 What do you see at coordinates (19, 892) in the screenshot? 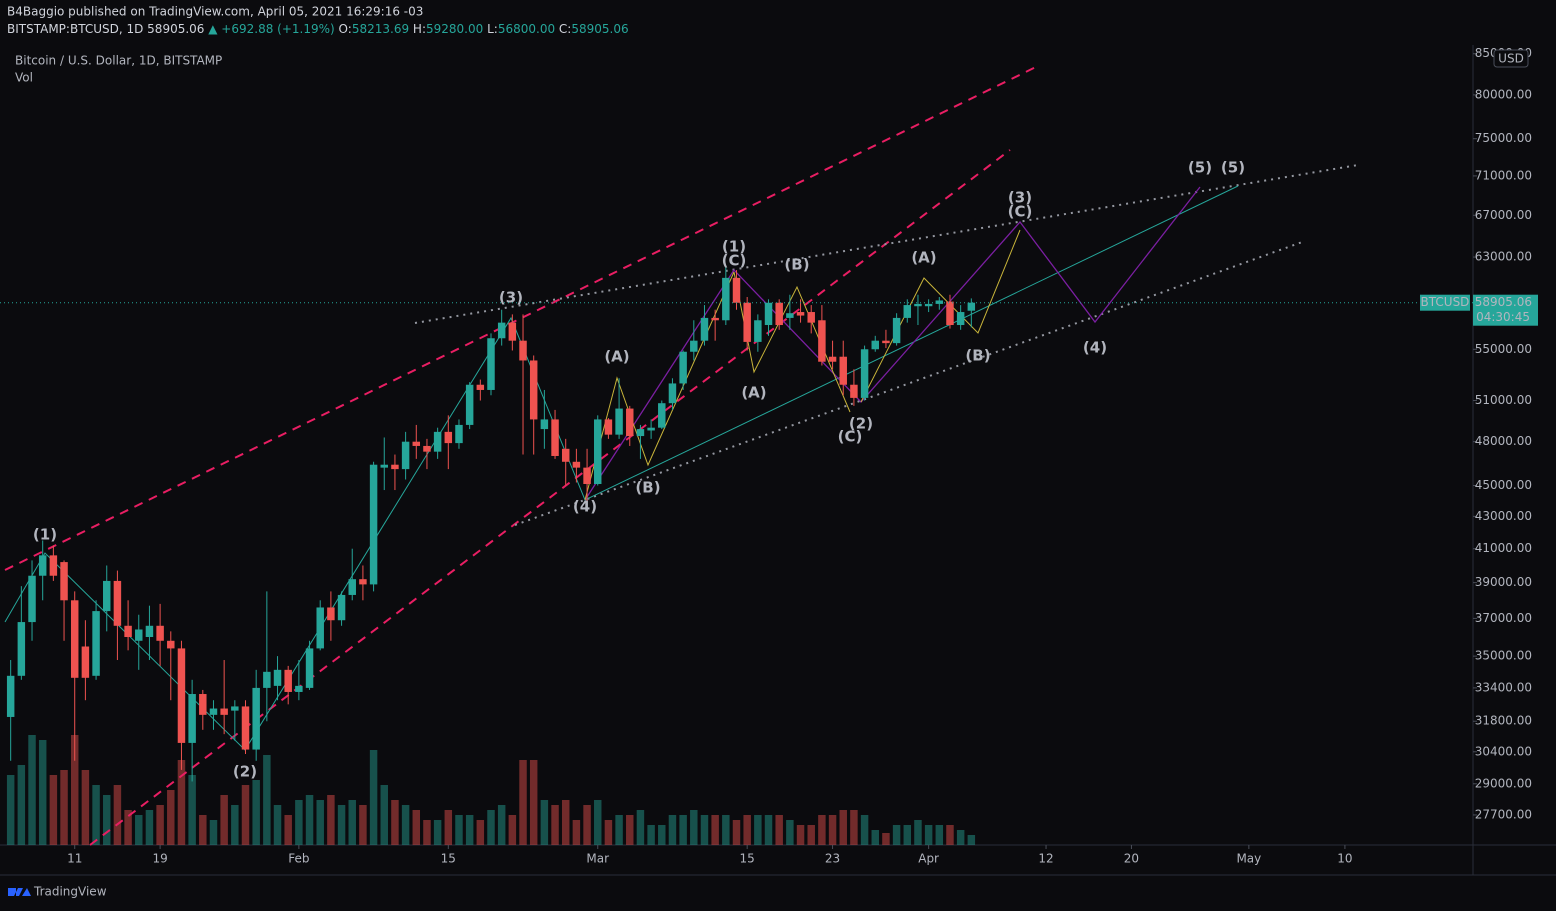
I see `logo` at bounding box center [19, 892].